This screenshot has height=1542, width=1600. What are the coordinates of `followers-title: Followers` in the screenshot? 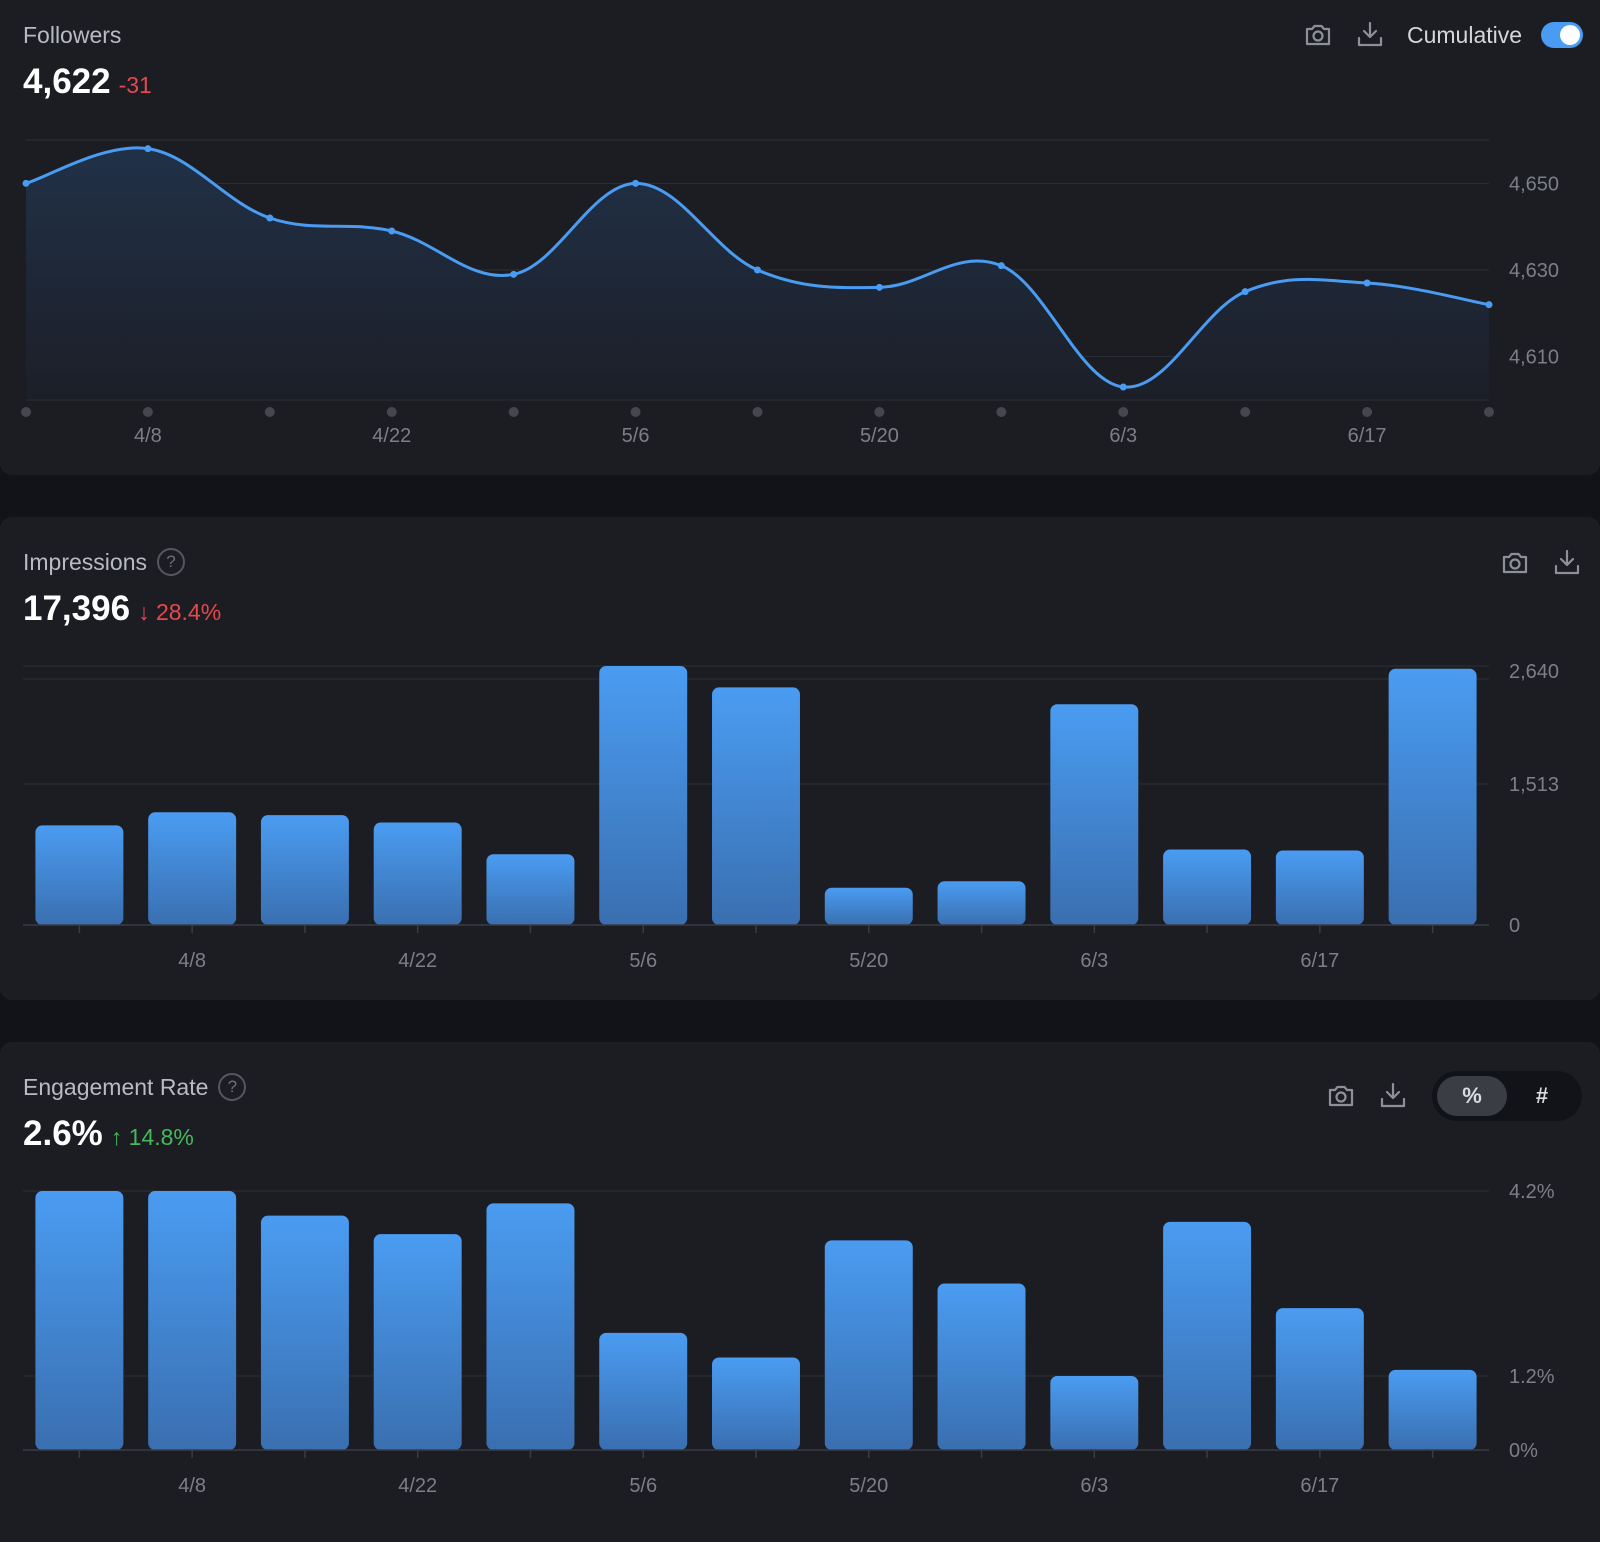 It's located at (72, 35).